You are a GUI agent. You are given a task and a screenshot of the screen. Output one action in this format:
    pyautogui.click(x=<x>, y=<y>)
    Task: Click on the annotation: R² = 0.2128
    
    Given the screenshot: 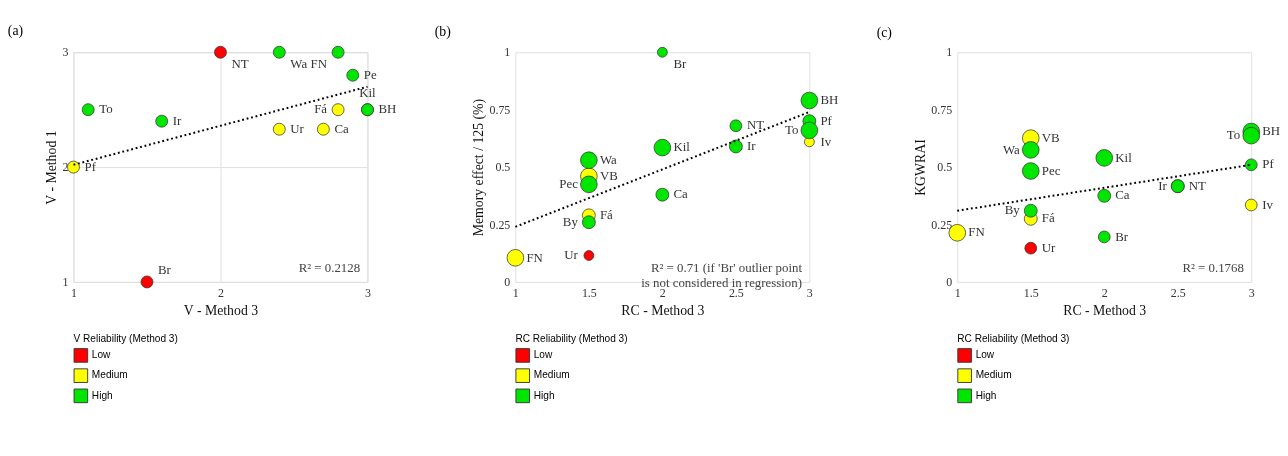 What is the action you would take?
    pyautogui.click(x=329, y=267)
    